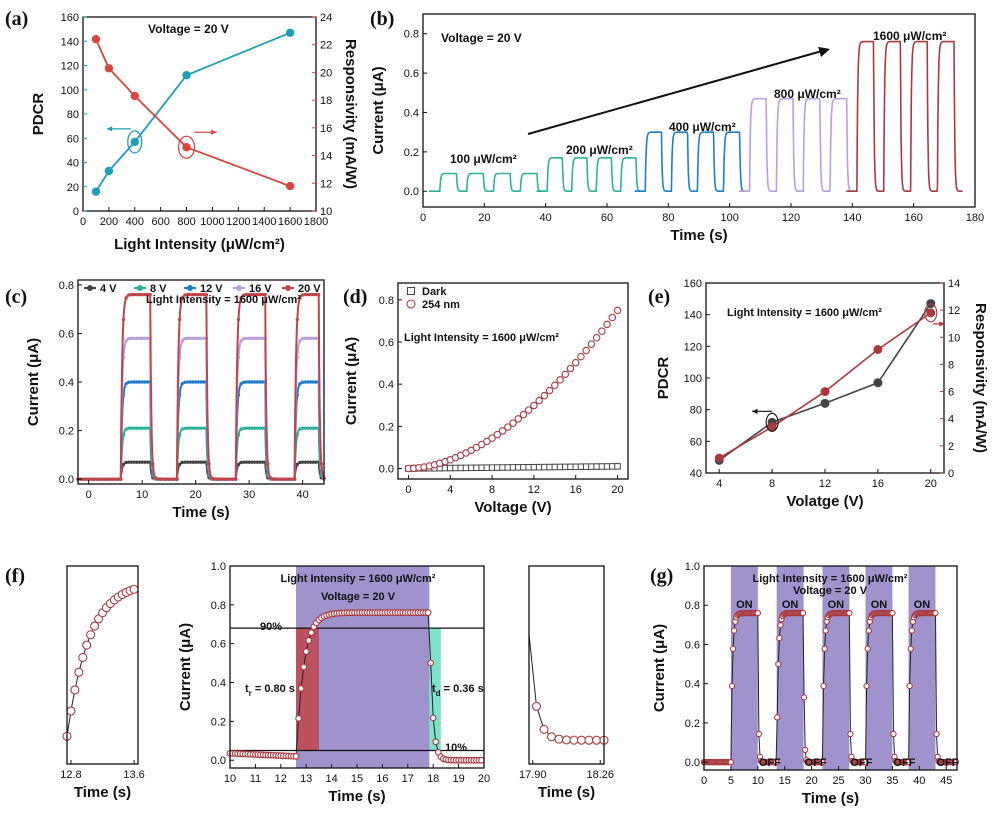  Describe the element at coordinates (70, 67) in the screenshot. I see `y-tick-label: 120` at that location.